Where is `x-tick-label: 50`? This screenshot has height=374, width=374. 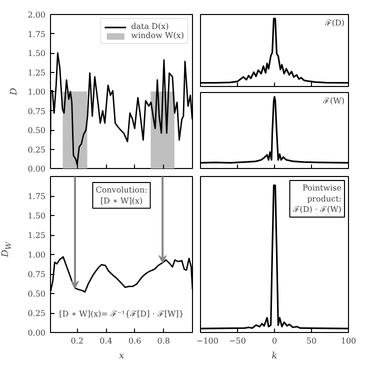 x-tick-label: 50 is located at coordinates (311, 341).